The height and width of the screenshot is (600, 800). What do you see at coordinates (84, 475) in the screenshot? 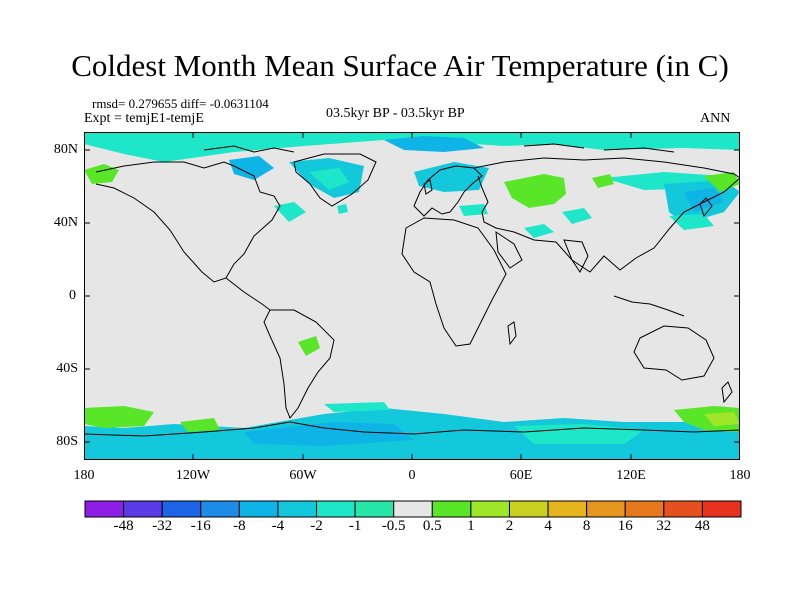
I see `lon-label-180-left: 180` at bounding box center [84, 475].